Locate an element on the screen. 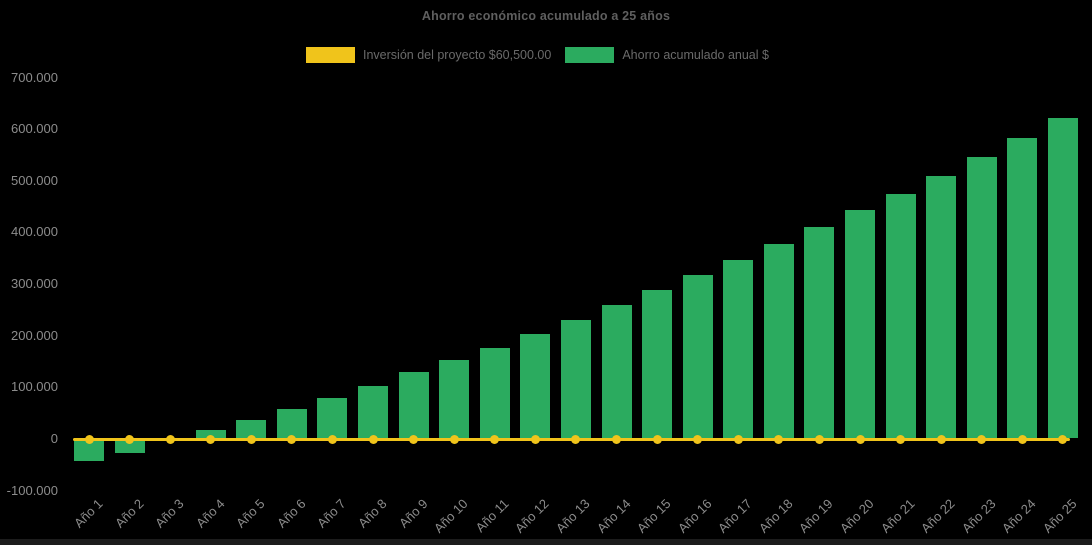  bar-año-20 is located at coordinates (860, 324).